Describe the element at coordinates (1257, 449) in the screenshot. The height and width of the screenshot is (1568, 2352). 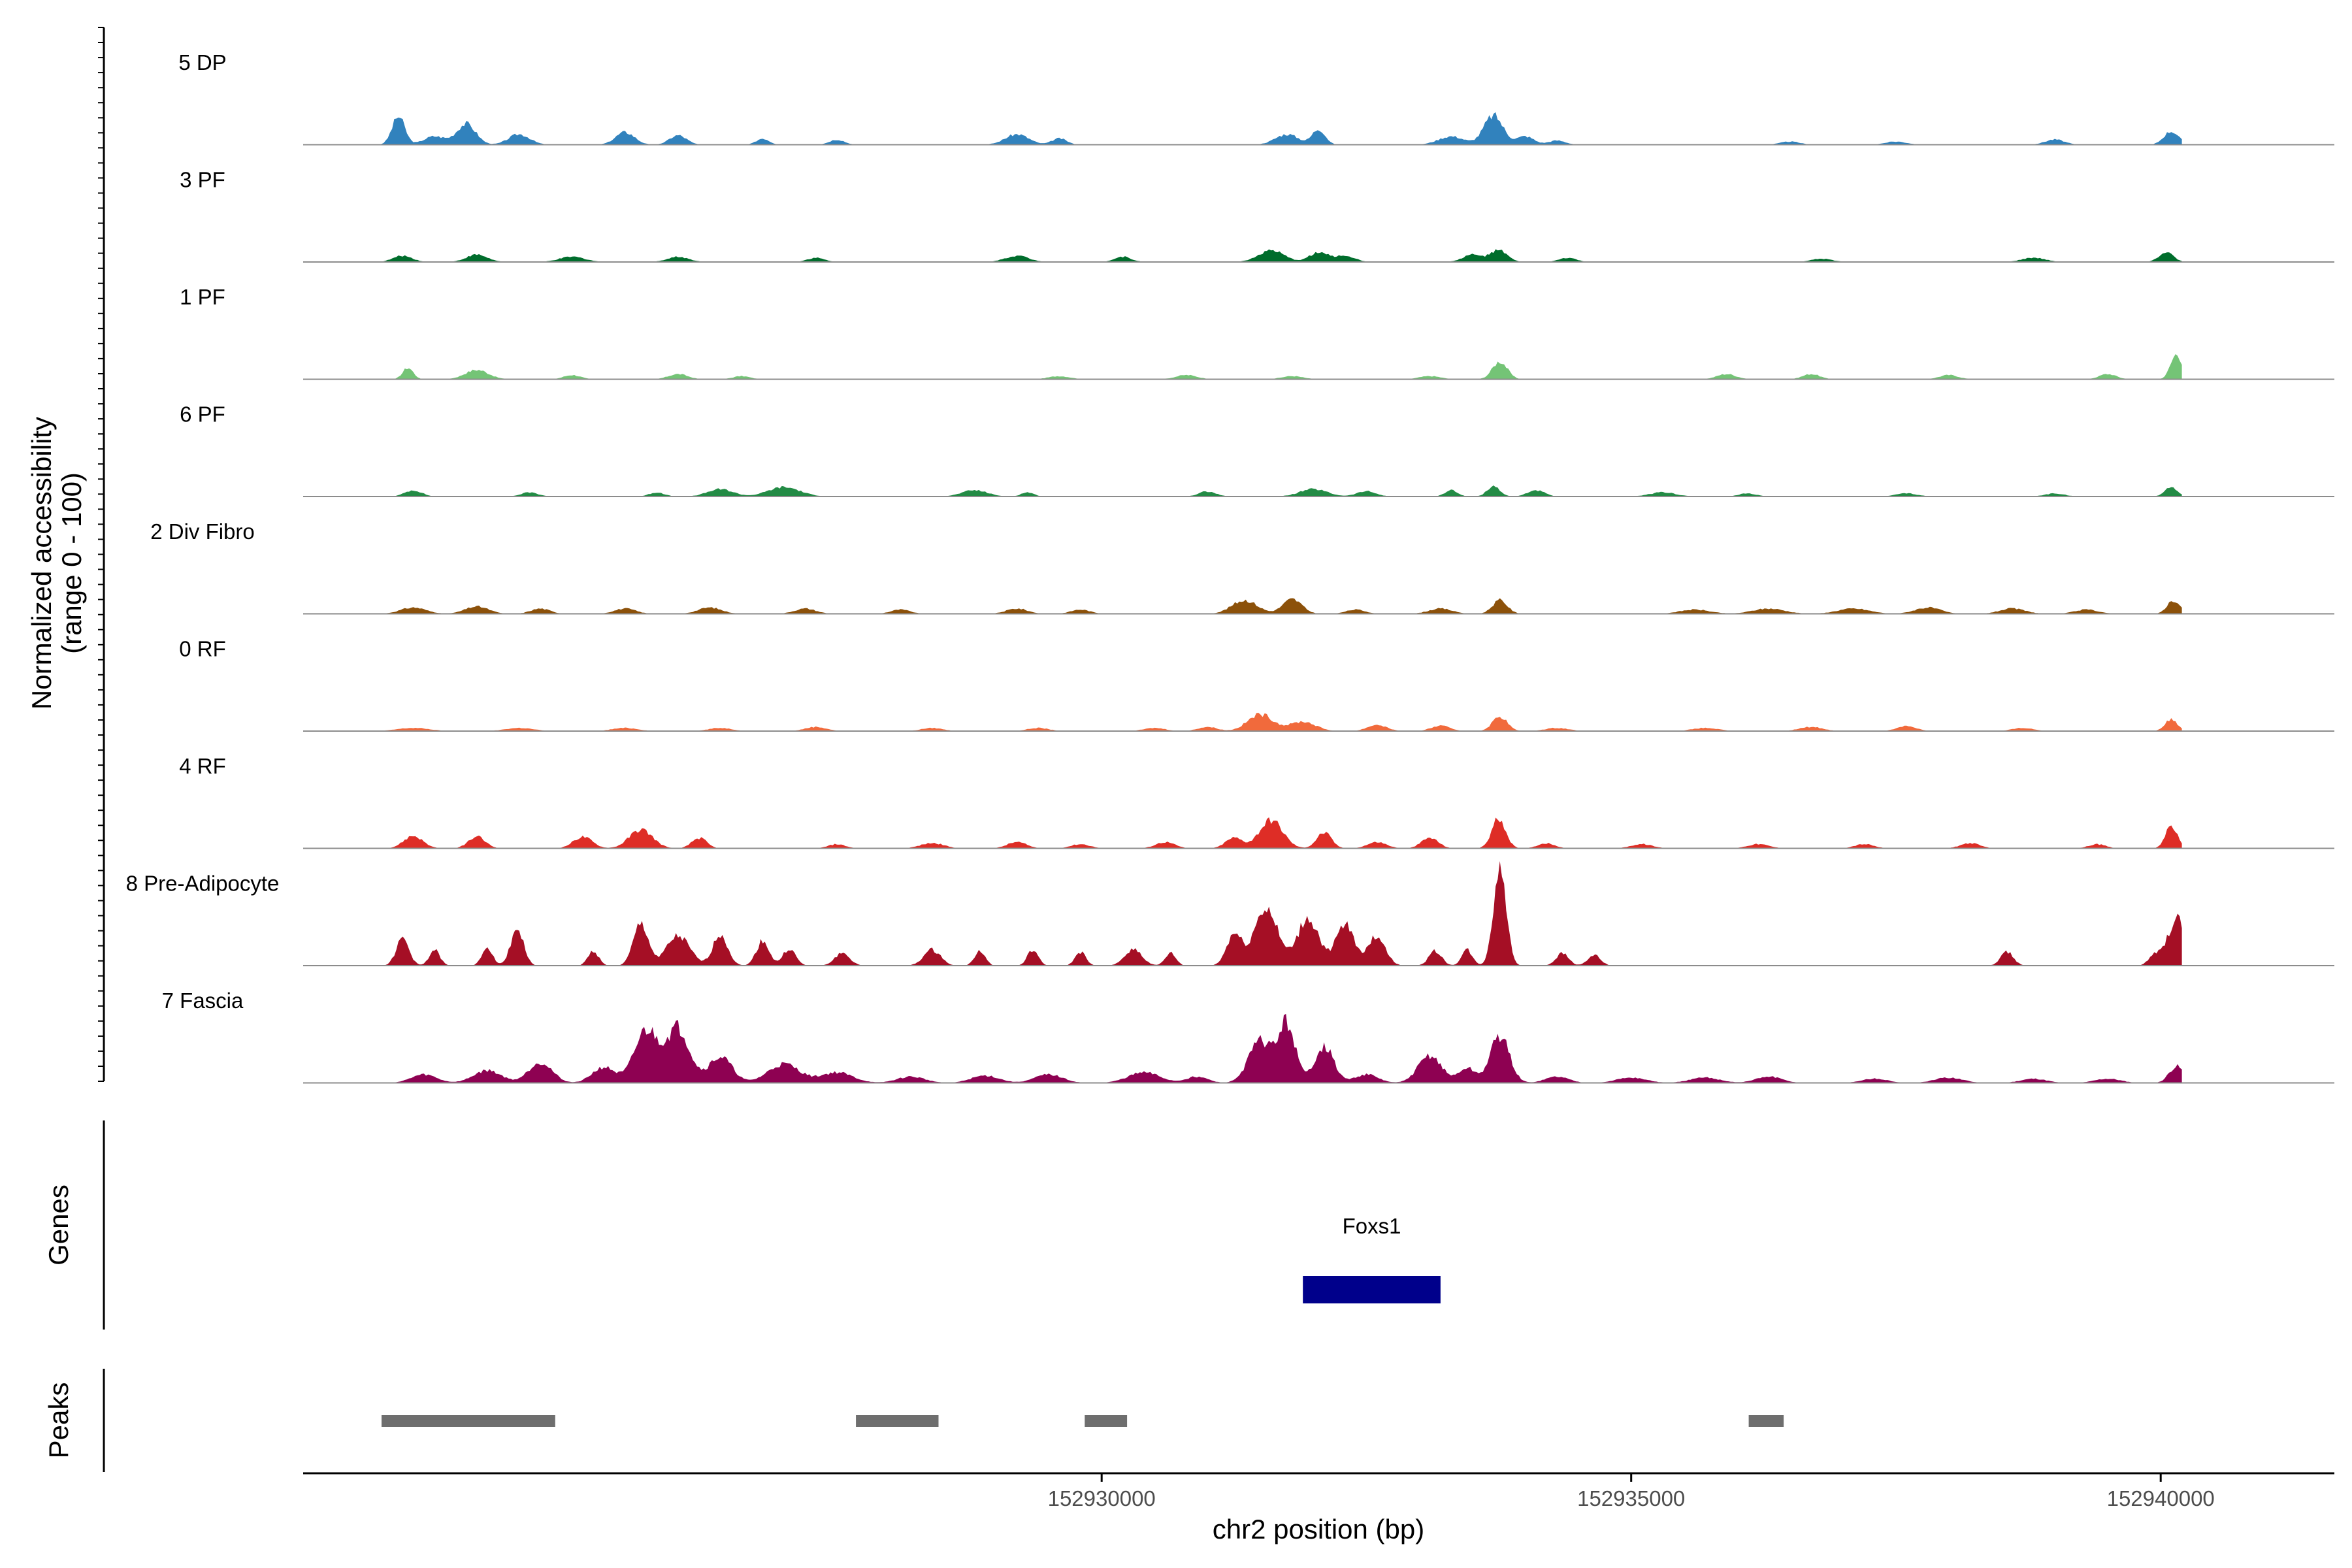
I see `track-6-pf: 6 PF` at that location.